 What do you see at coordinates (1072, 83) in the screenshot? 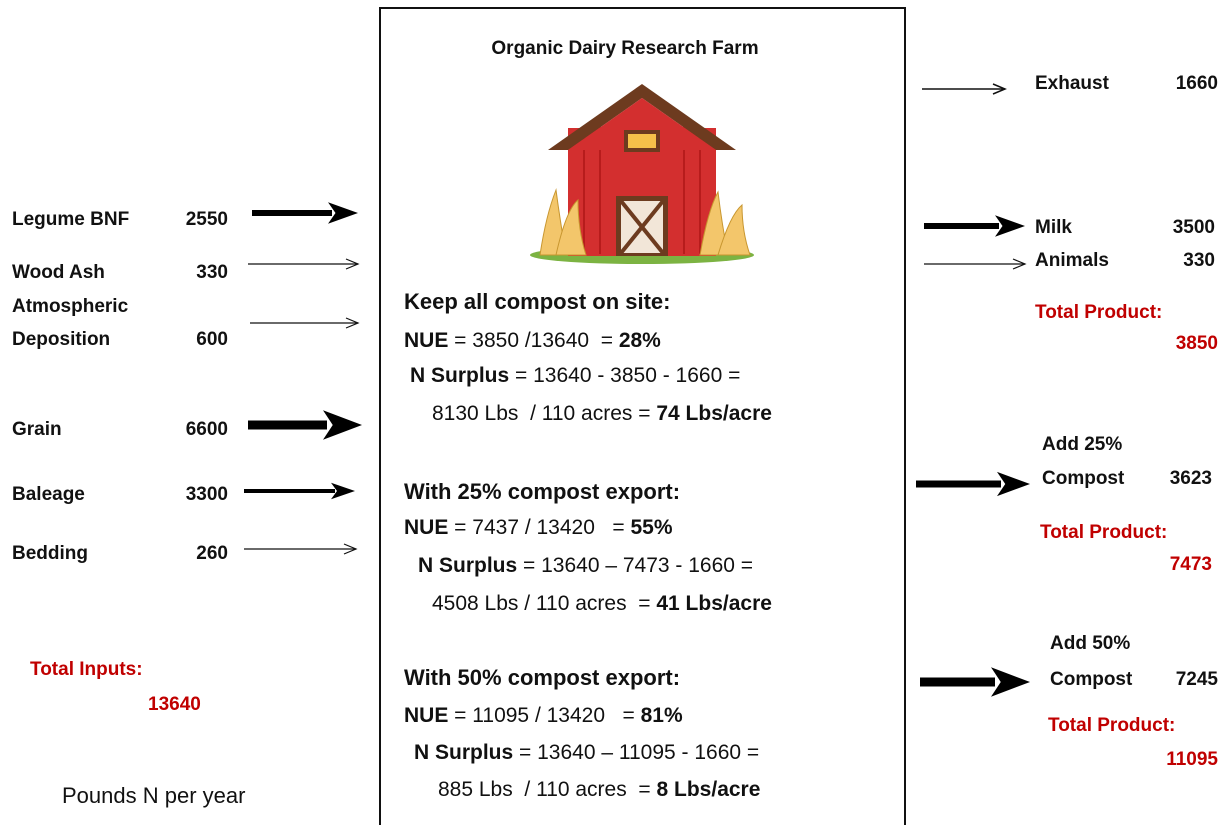
I see `output-label: Exhaust` at bounding box center [1072, 83].